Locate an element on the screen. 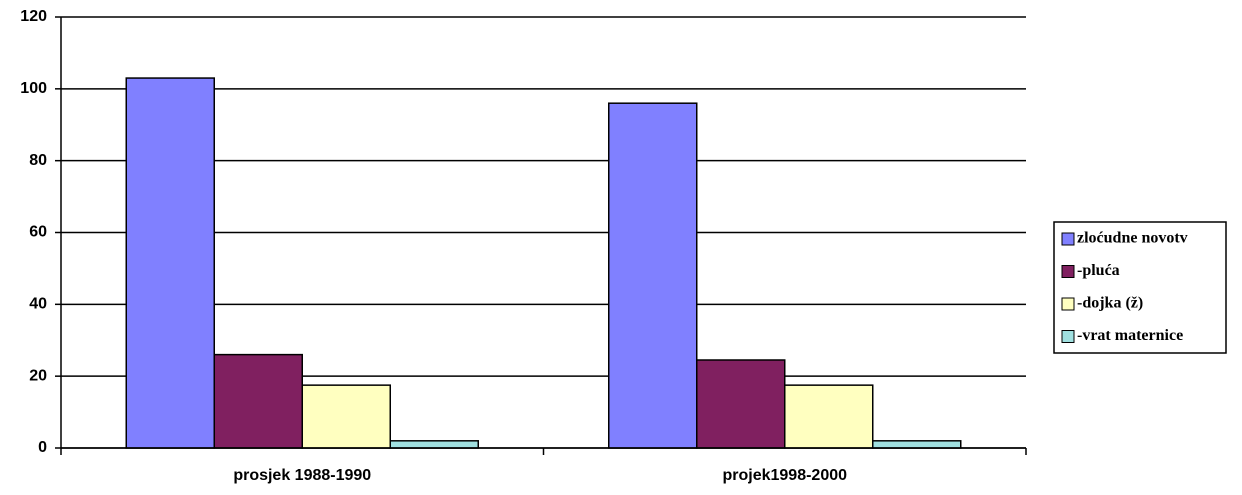 This screenshot has height=495, width=1242. x-tick-label: prosjek 1988-1990 is located at coordinates (302, 475).